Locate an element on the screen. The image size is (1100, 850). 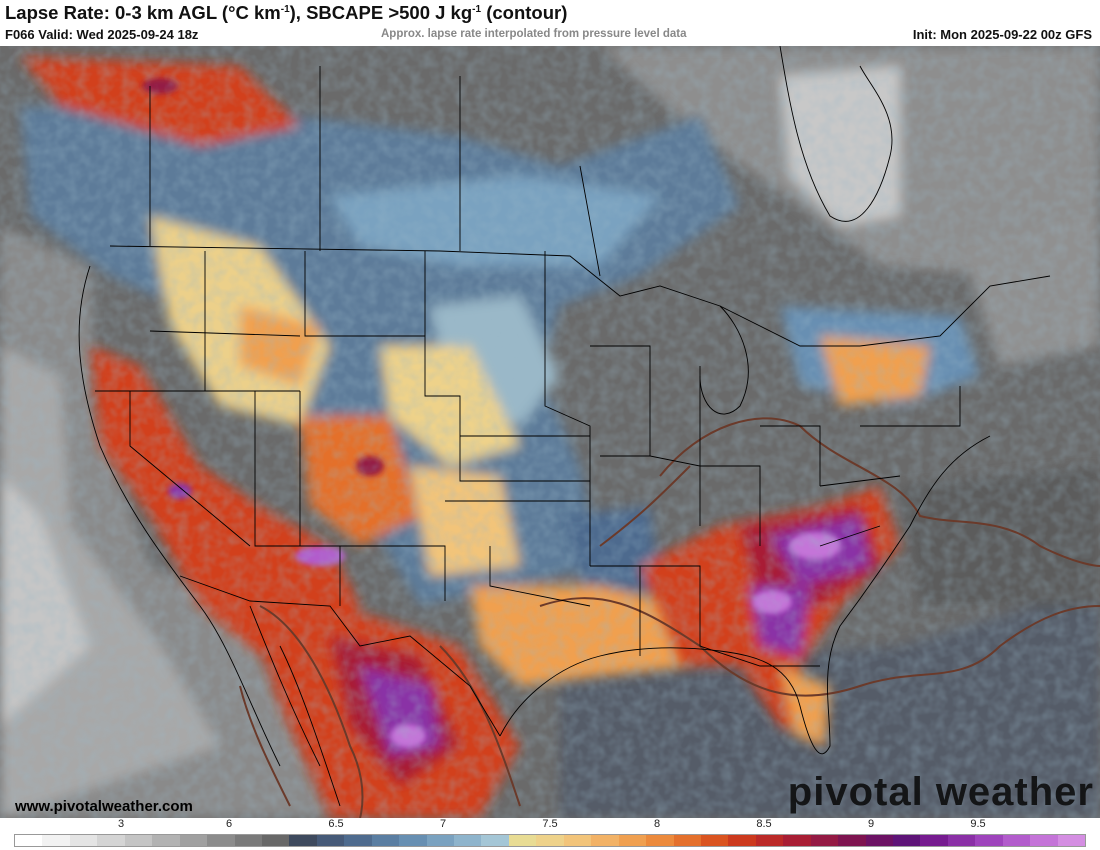
colorbar-tick: 7 is located at coordinates (443, 824).